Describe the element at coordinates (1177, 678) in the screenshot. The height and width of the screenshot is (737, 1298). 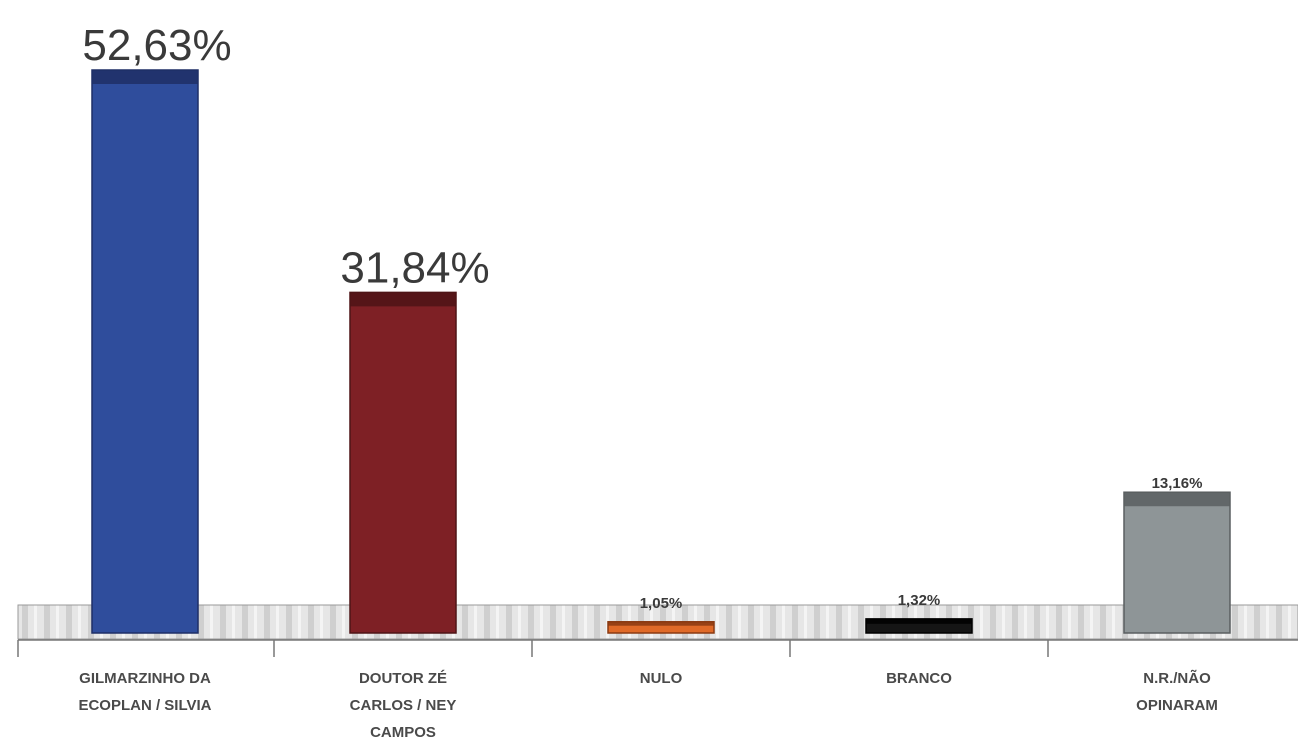
I see `category-label-4-0: N.R./NÃO` at that location.